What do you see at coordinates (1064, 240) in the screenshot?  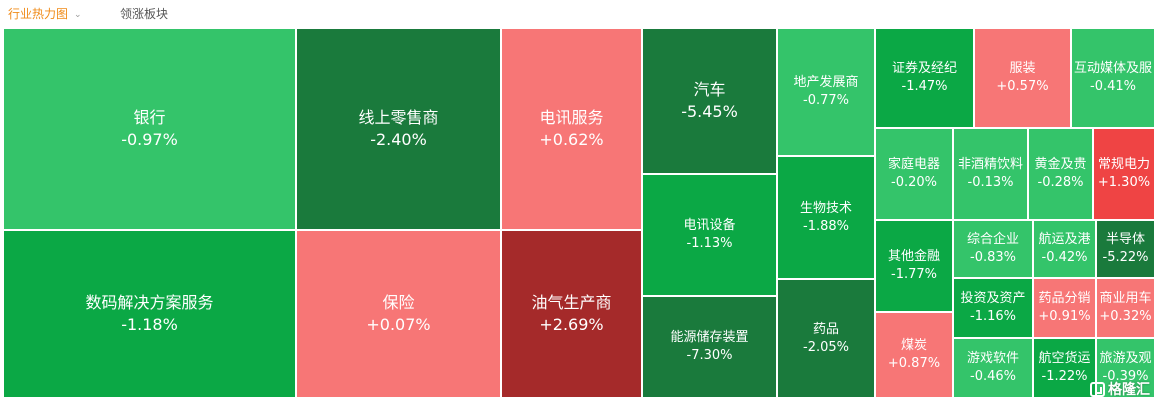 I see `tile-sector-name: 航运及港` at bounding box center [1064, 240].